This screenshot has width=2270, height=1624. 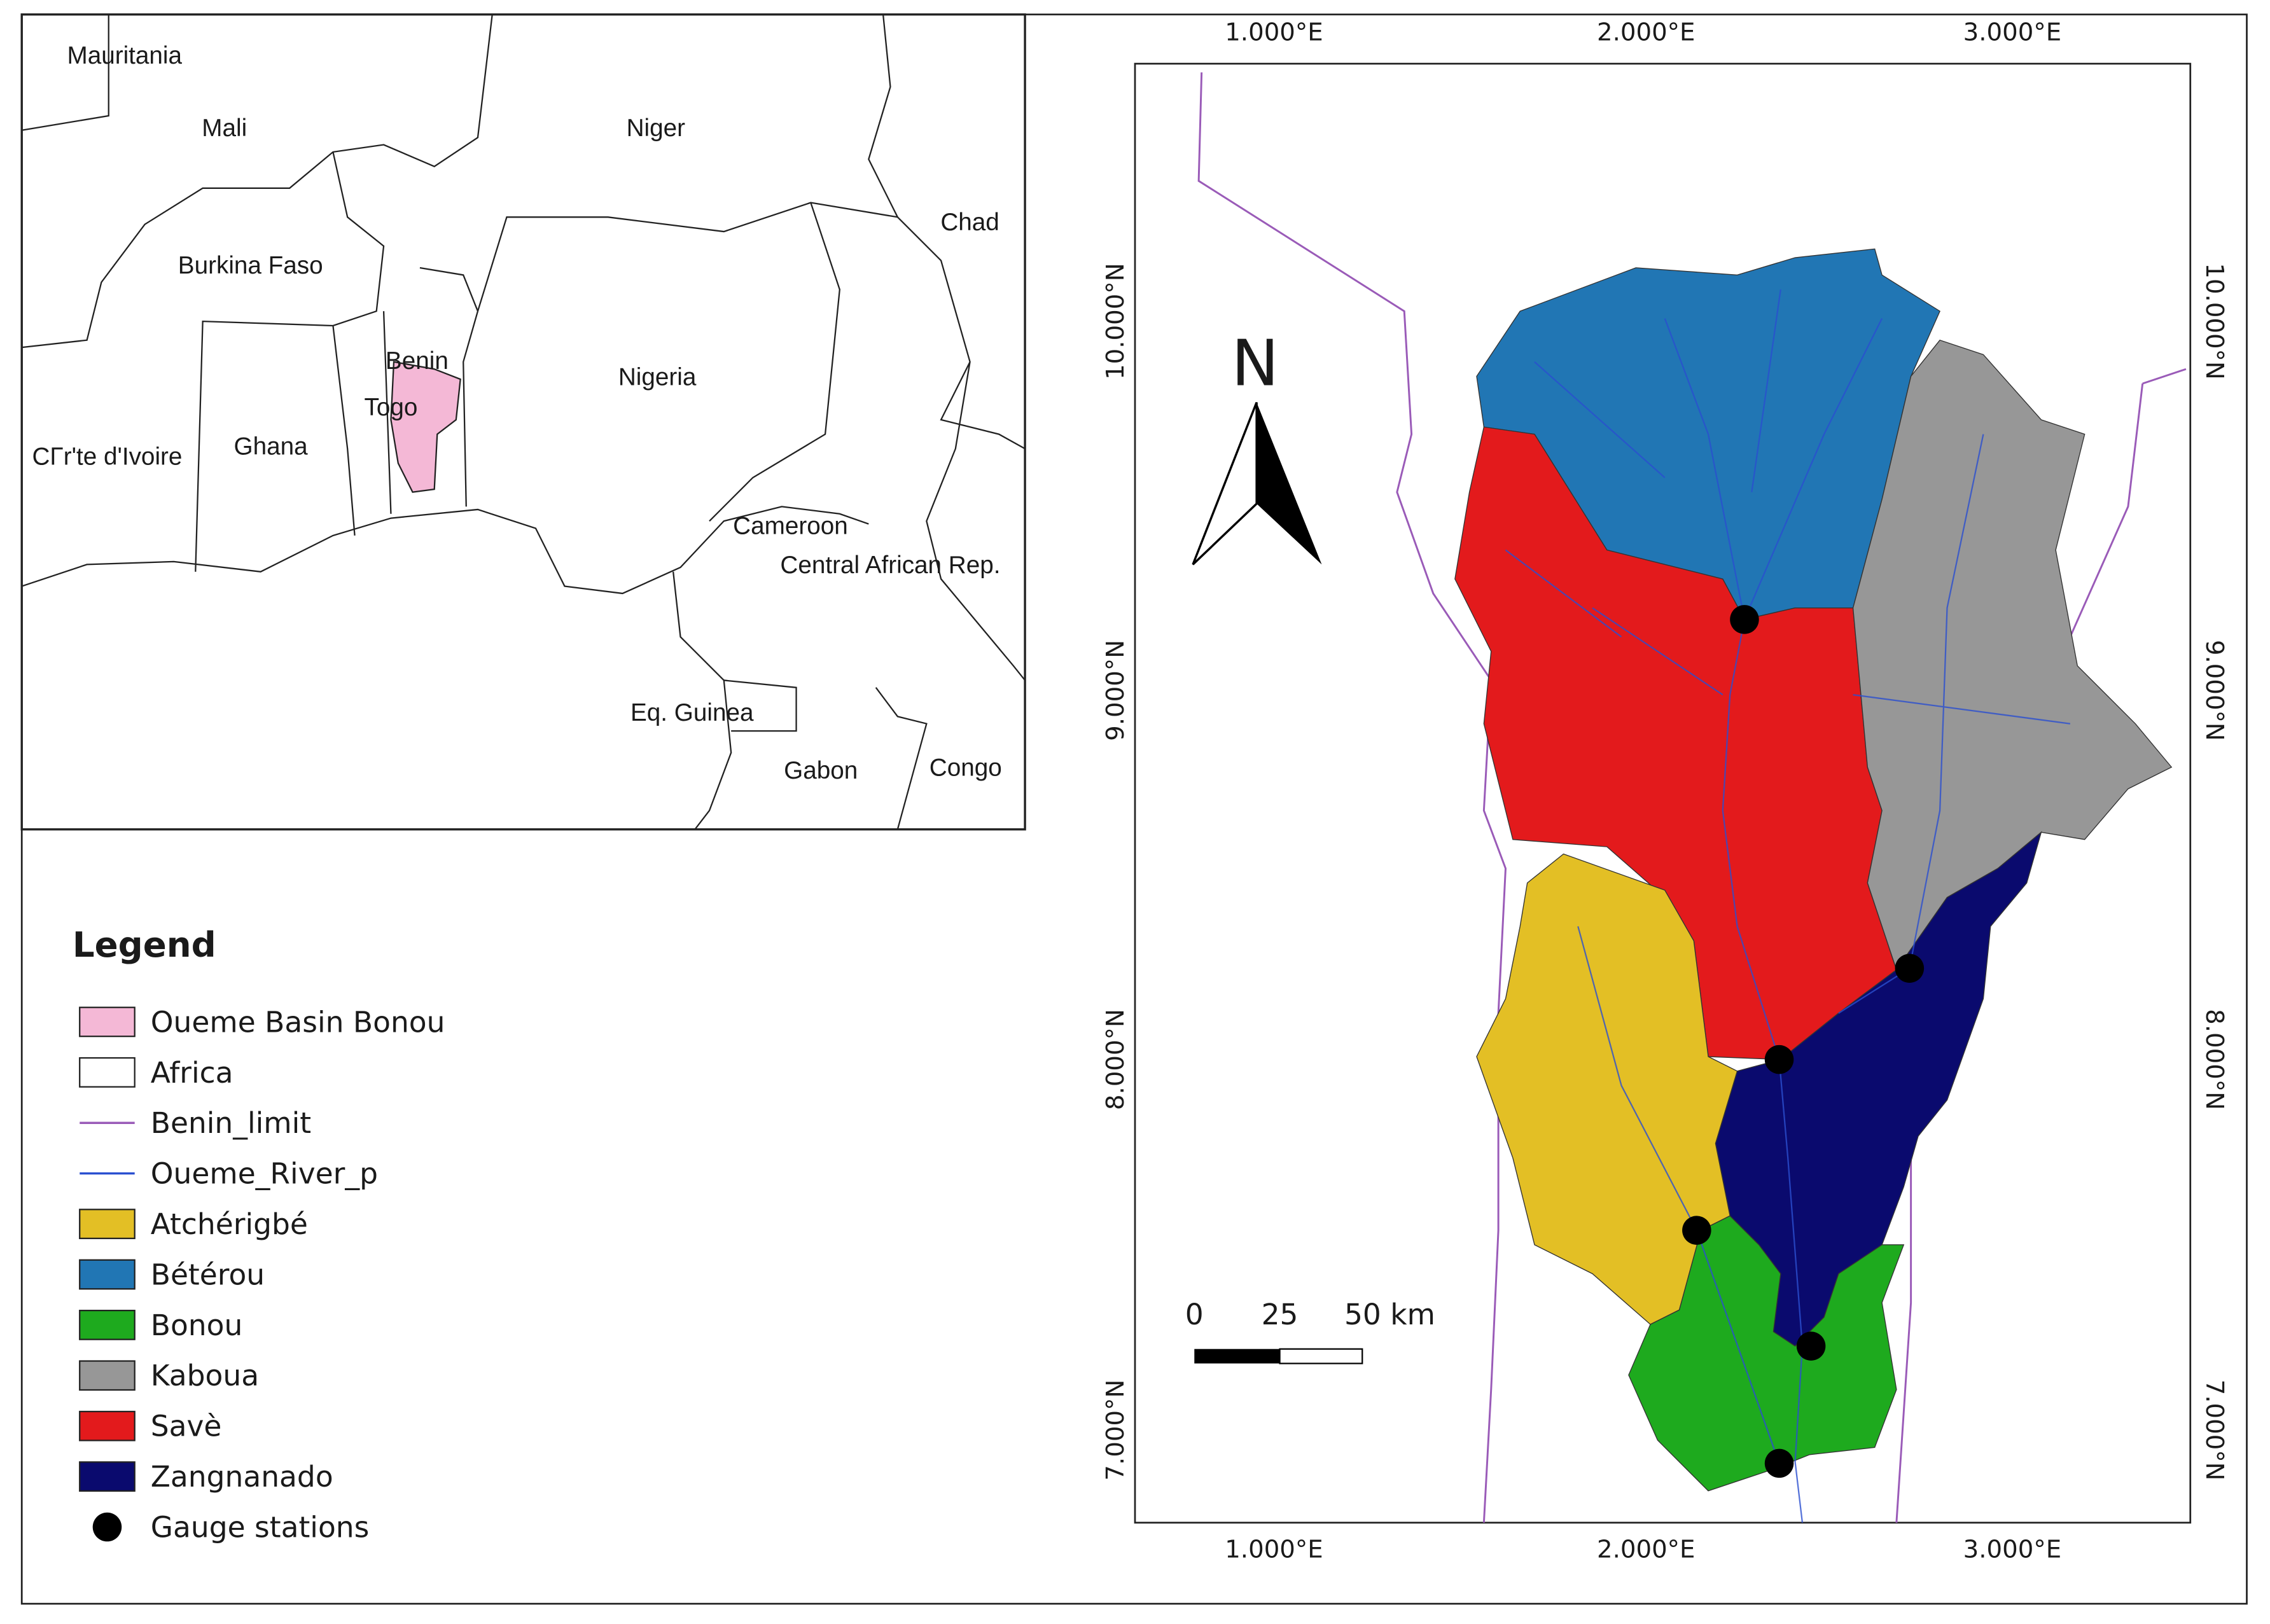 What do you see at coordinates (790, 526) in the screenshot?
I see `country-label: Cameroon` at bounding box center [790, 526].